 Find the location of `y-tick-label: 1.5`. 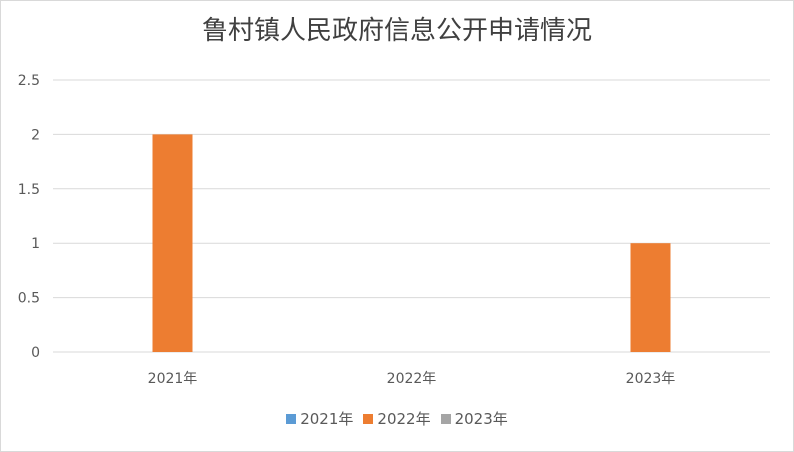

y-tick-label: 1.5 is located at coordinates (29, 190).